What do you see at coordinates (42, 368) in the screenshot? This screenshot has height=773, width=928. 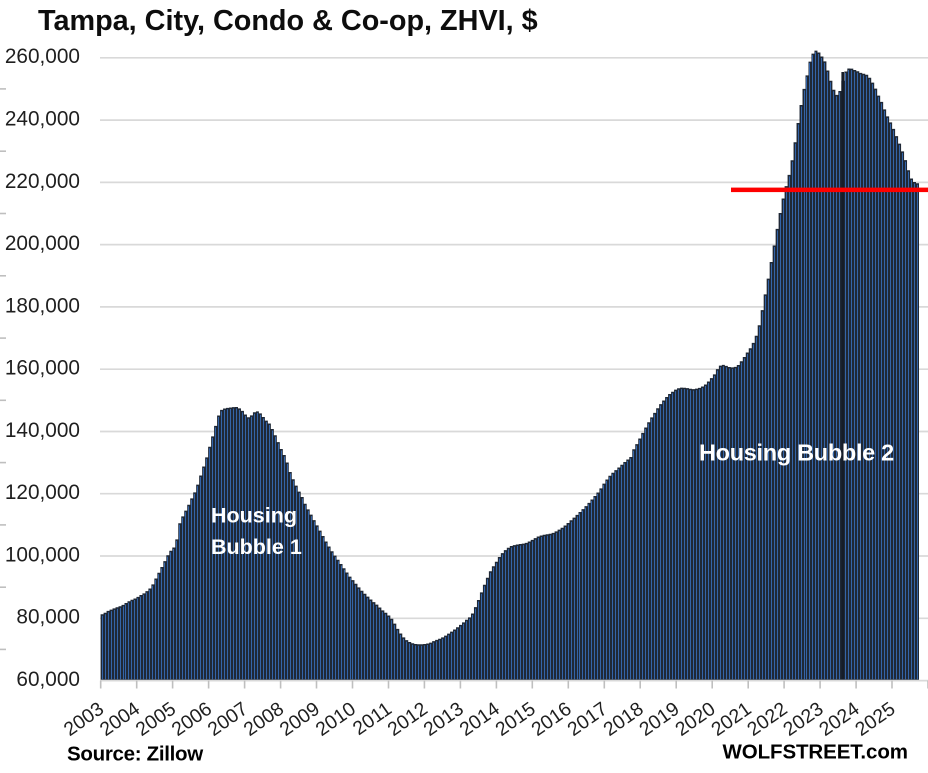 I see `svg-text: 160,000` at bounding box center [42, 368].